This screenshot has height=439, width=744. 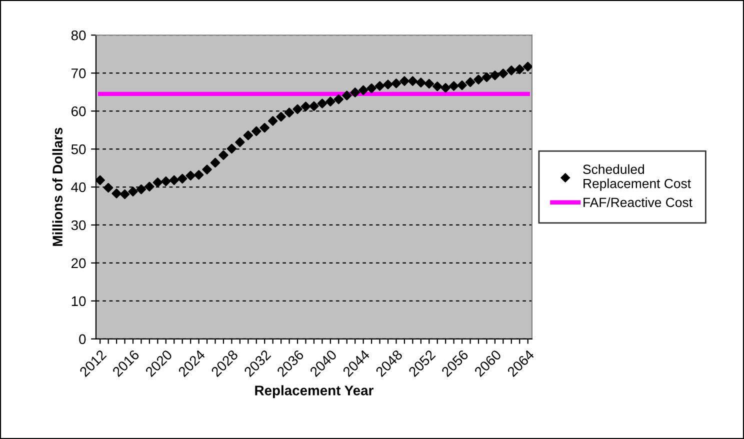 What do you see at coordinates (78, 225) in the screenshot?
I see `y-tick-label: 30` at bounding box center [78, 225].